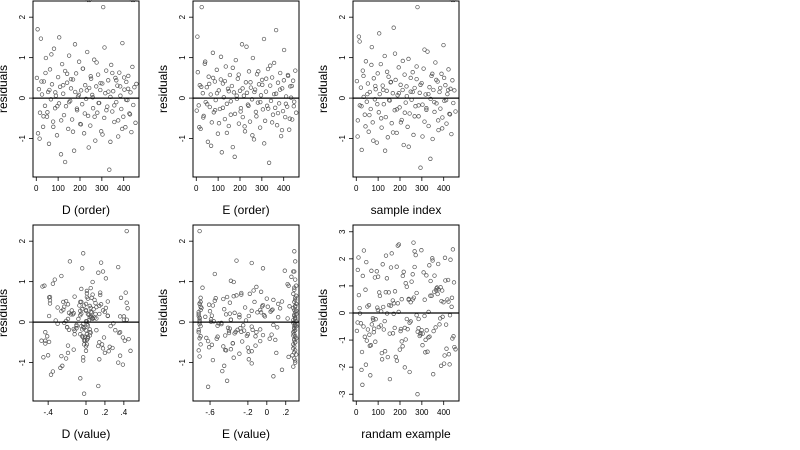 The width and height of the screenshot is (800, 450). Describe the element at coordinates (5, 313) in the screenshot. I see `y-axis-title: residuals` at that location.